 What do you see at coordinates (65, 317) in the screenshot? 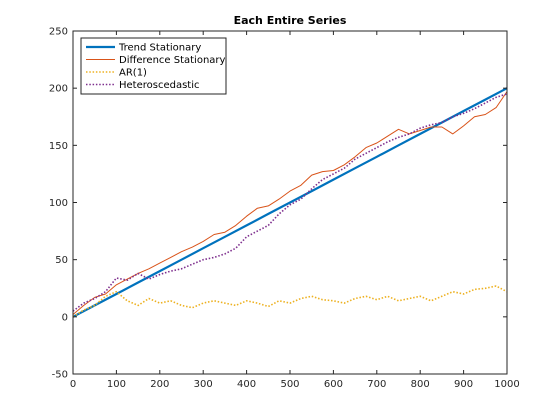
I see `y-tick-label: 0` at bounding box center [65, 317].